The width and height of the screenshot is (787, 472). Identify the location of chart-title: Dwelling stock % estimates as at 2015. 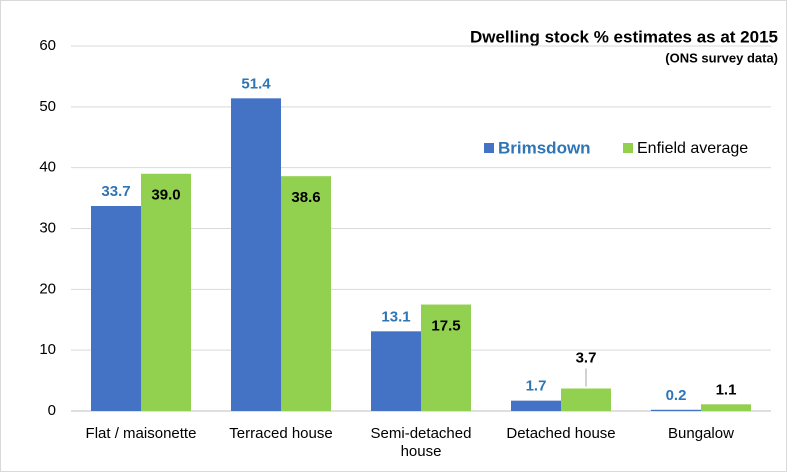
(624, 36).